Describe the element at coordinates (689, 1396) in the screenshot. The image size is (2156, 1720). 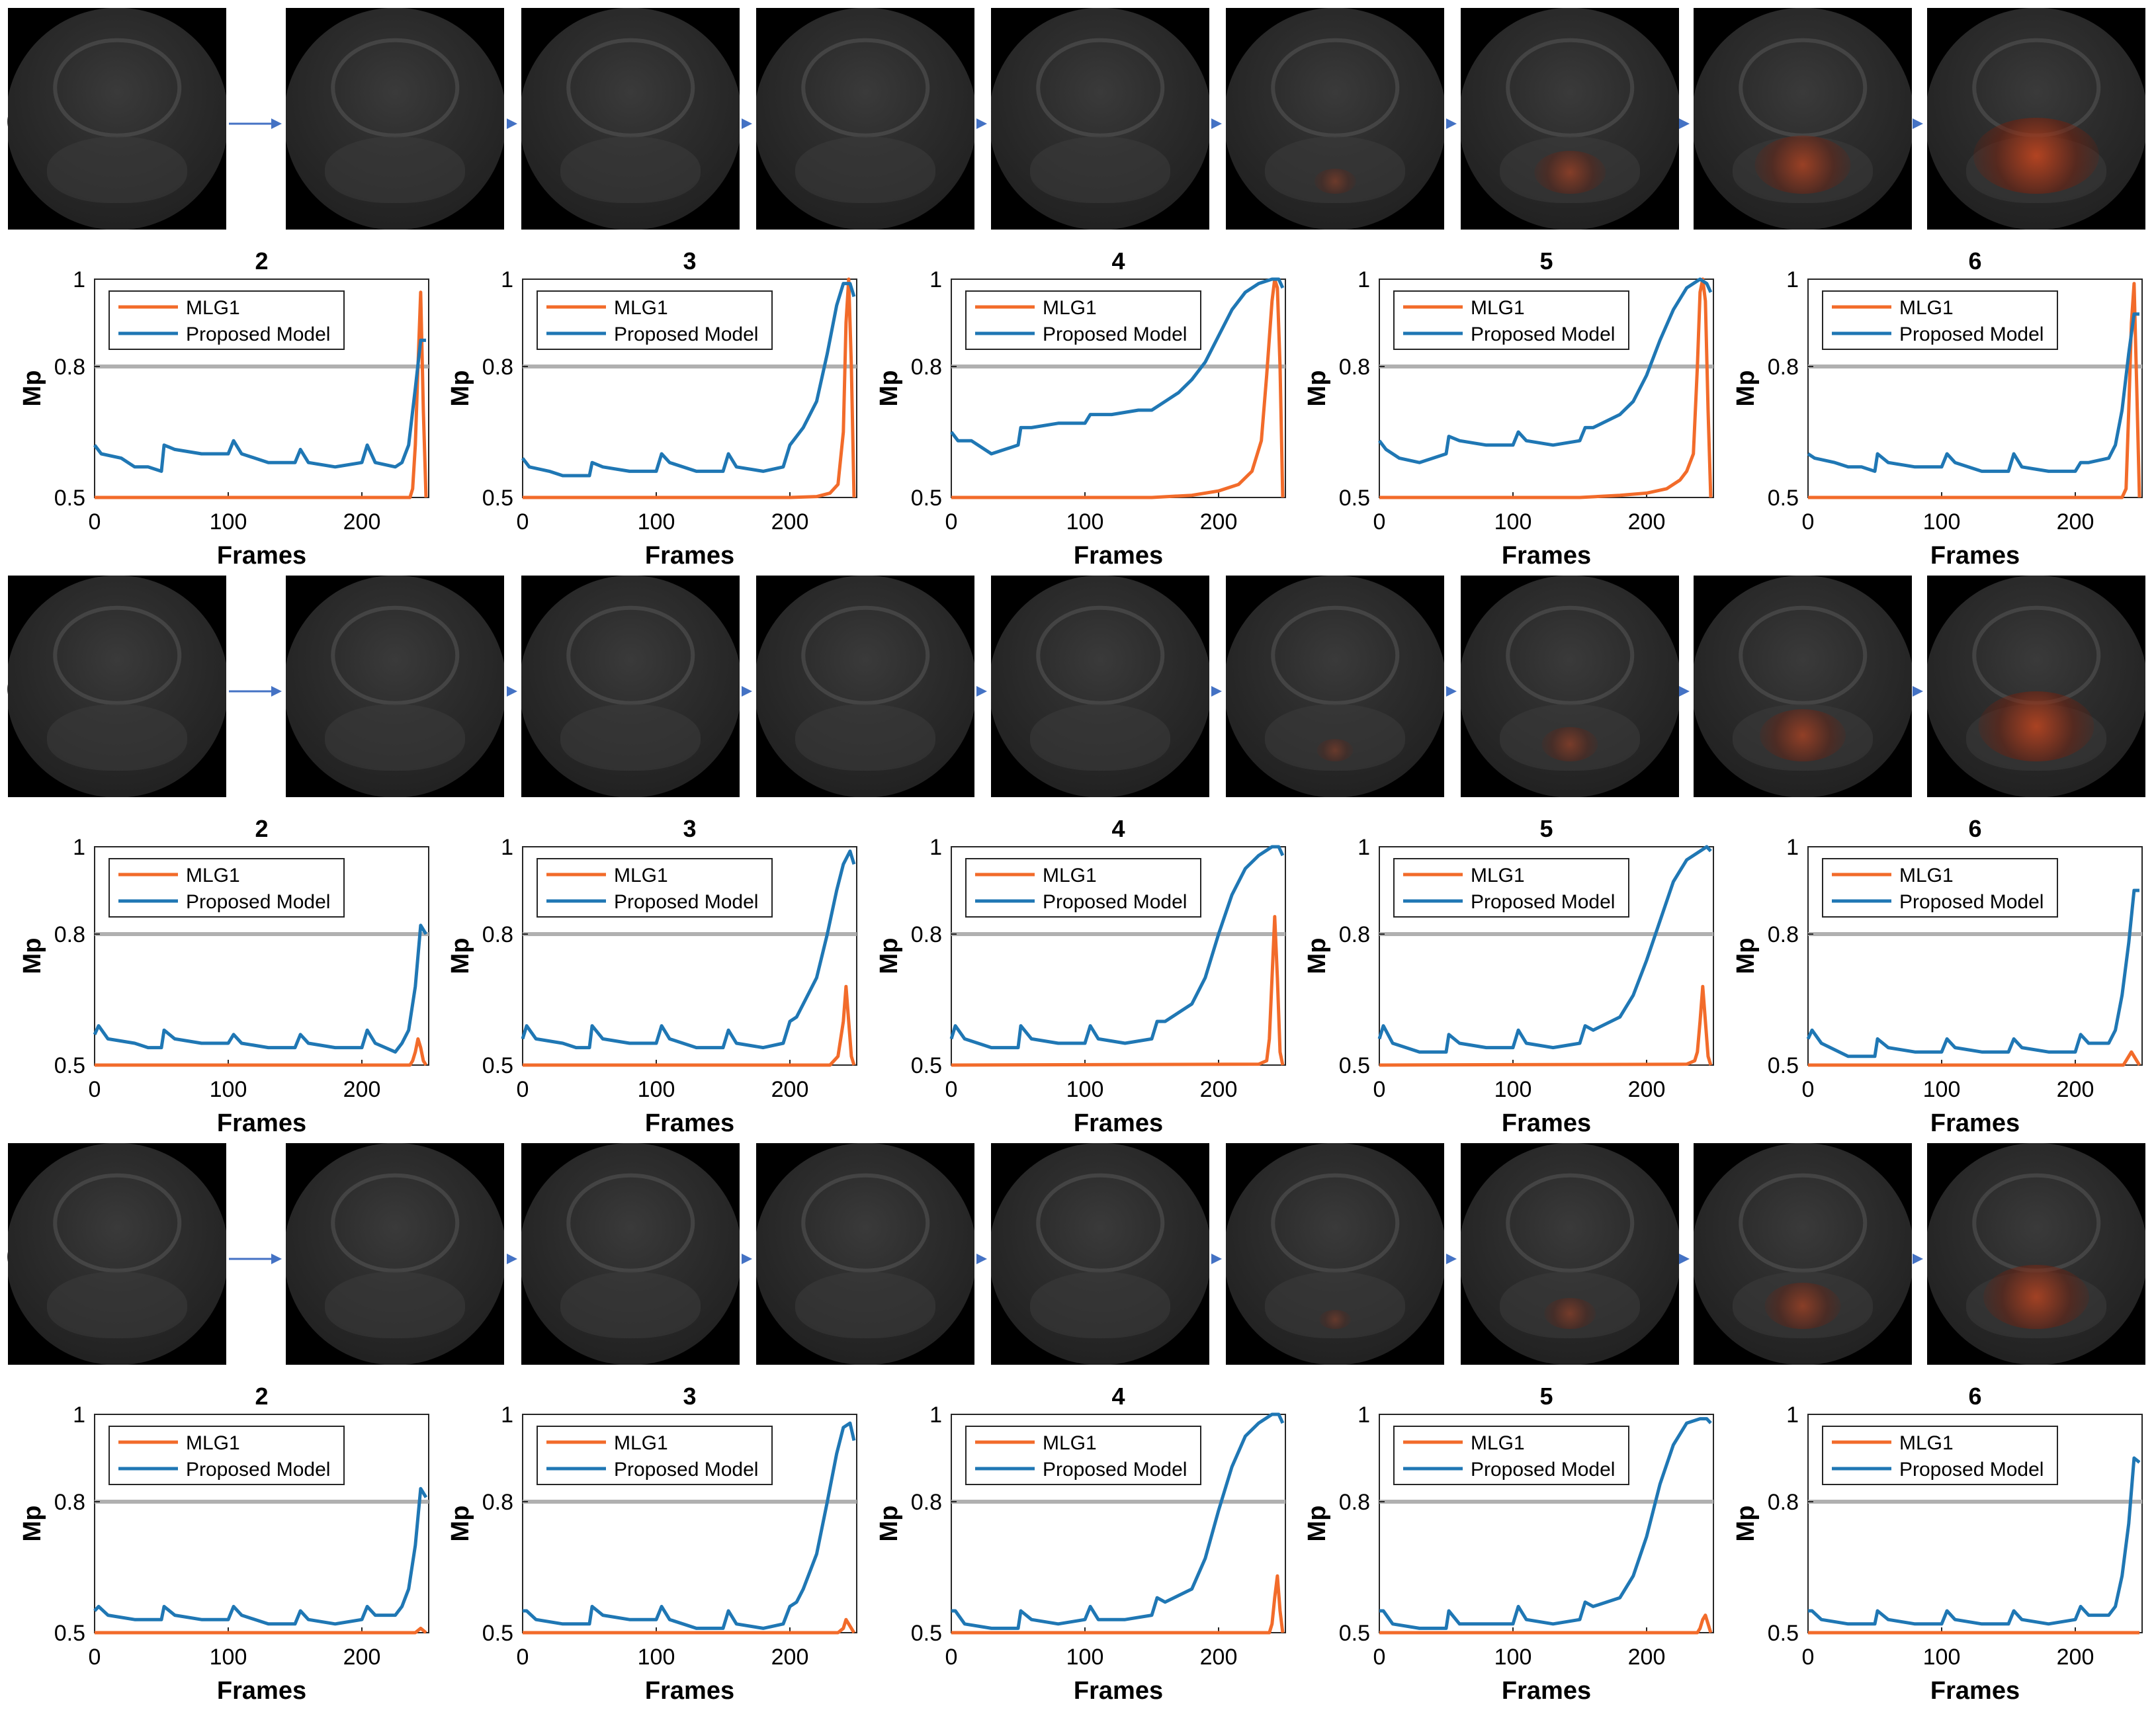
I see `chart-title: 3` at that location.